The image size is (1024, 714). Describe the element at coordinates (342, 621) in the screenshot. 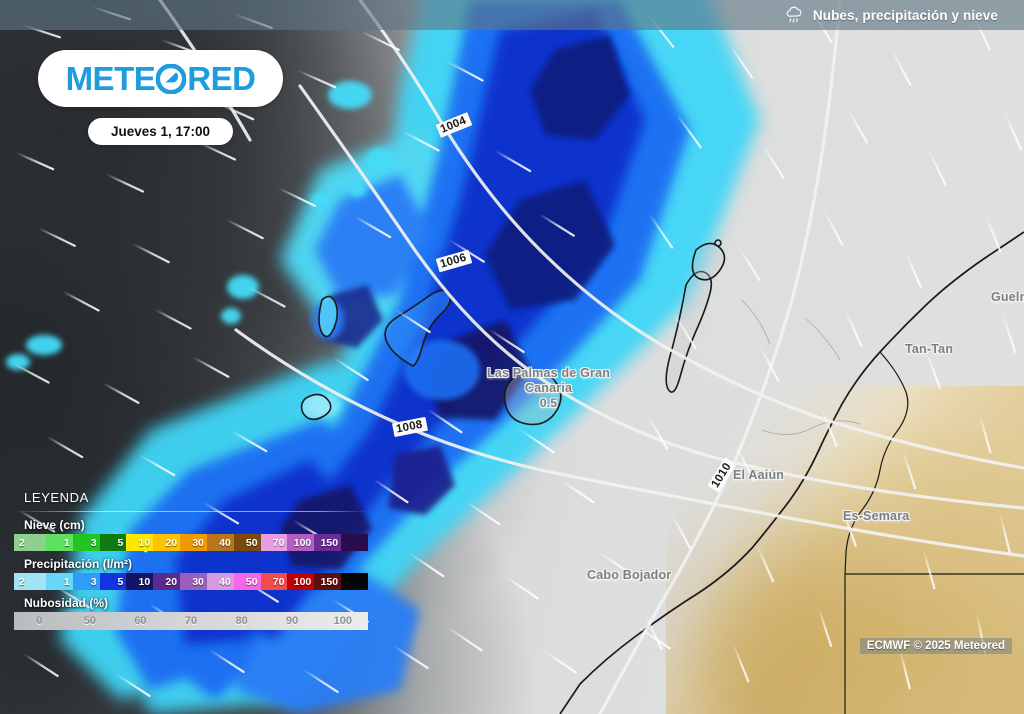

I see `cloudiness-tick: 100` at that location.